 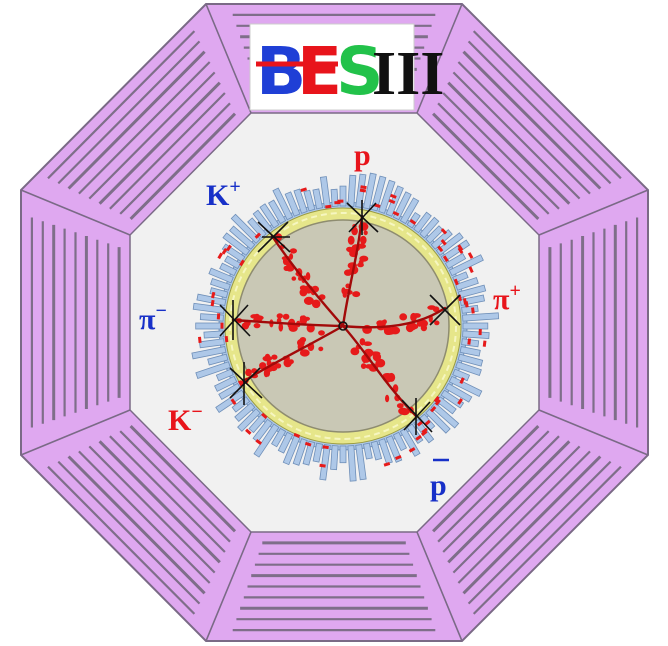 I want to click on label-k-plus-base: K, so click(x=218, y=195).